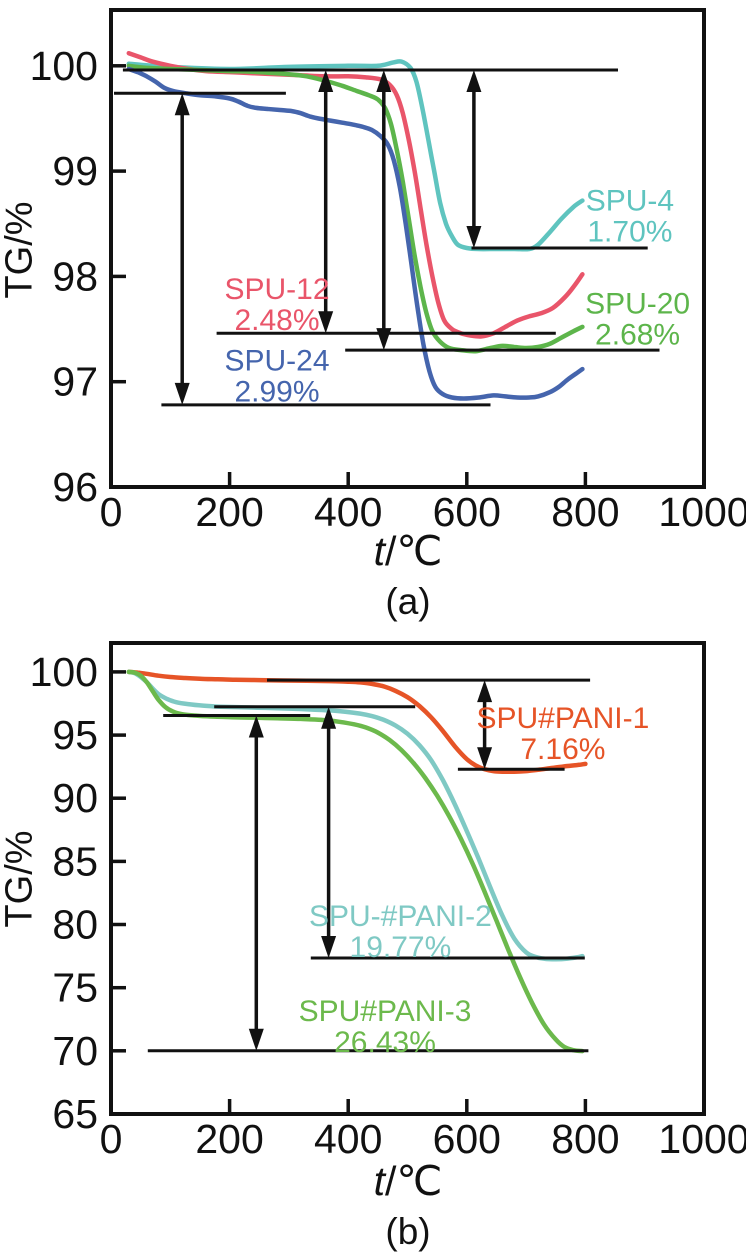 The image size is (746, 1257). I want to click on series-label-line: SPU-20, so click(637, 304).